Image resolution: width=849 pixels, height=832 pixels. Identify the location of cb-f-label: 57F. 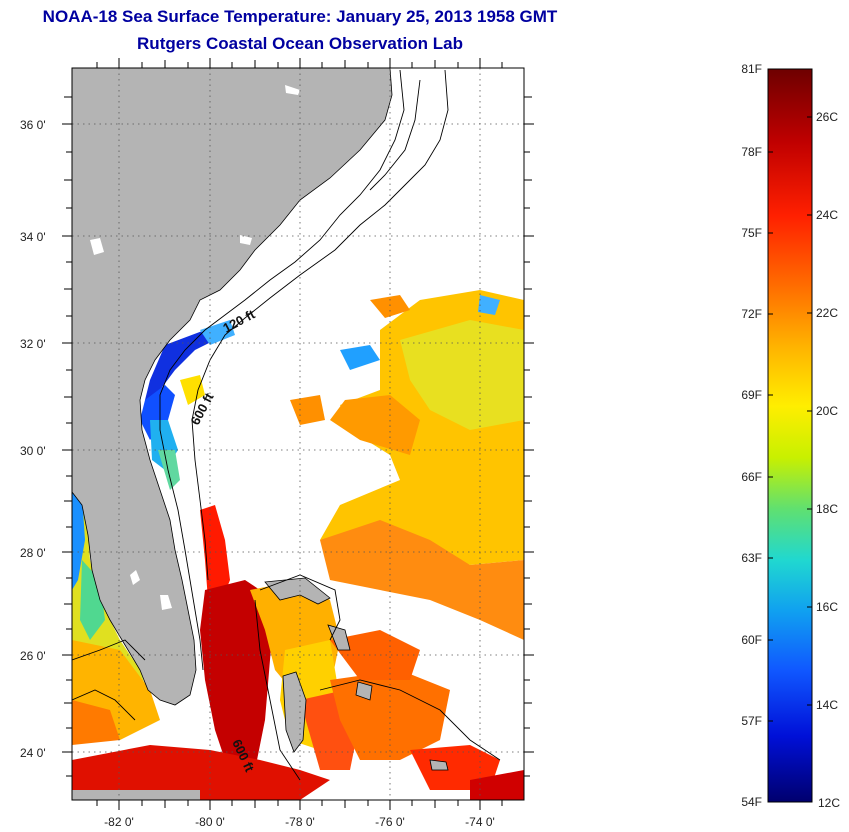
(751, 721).